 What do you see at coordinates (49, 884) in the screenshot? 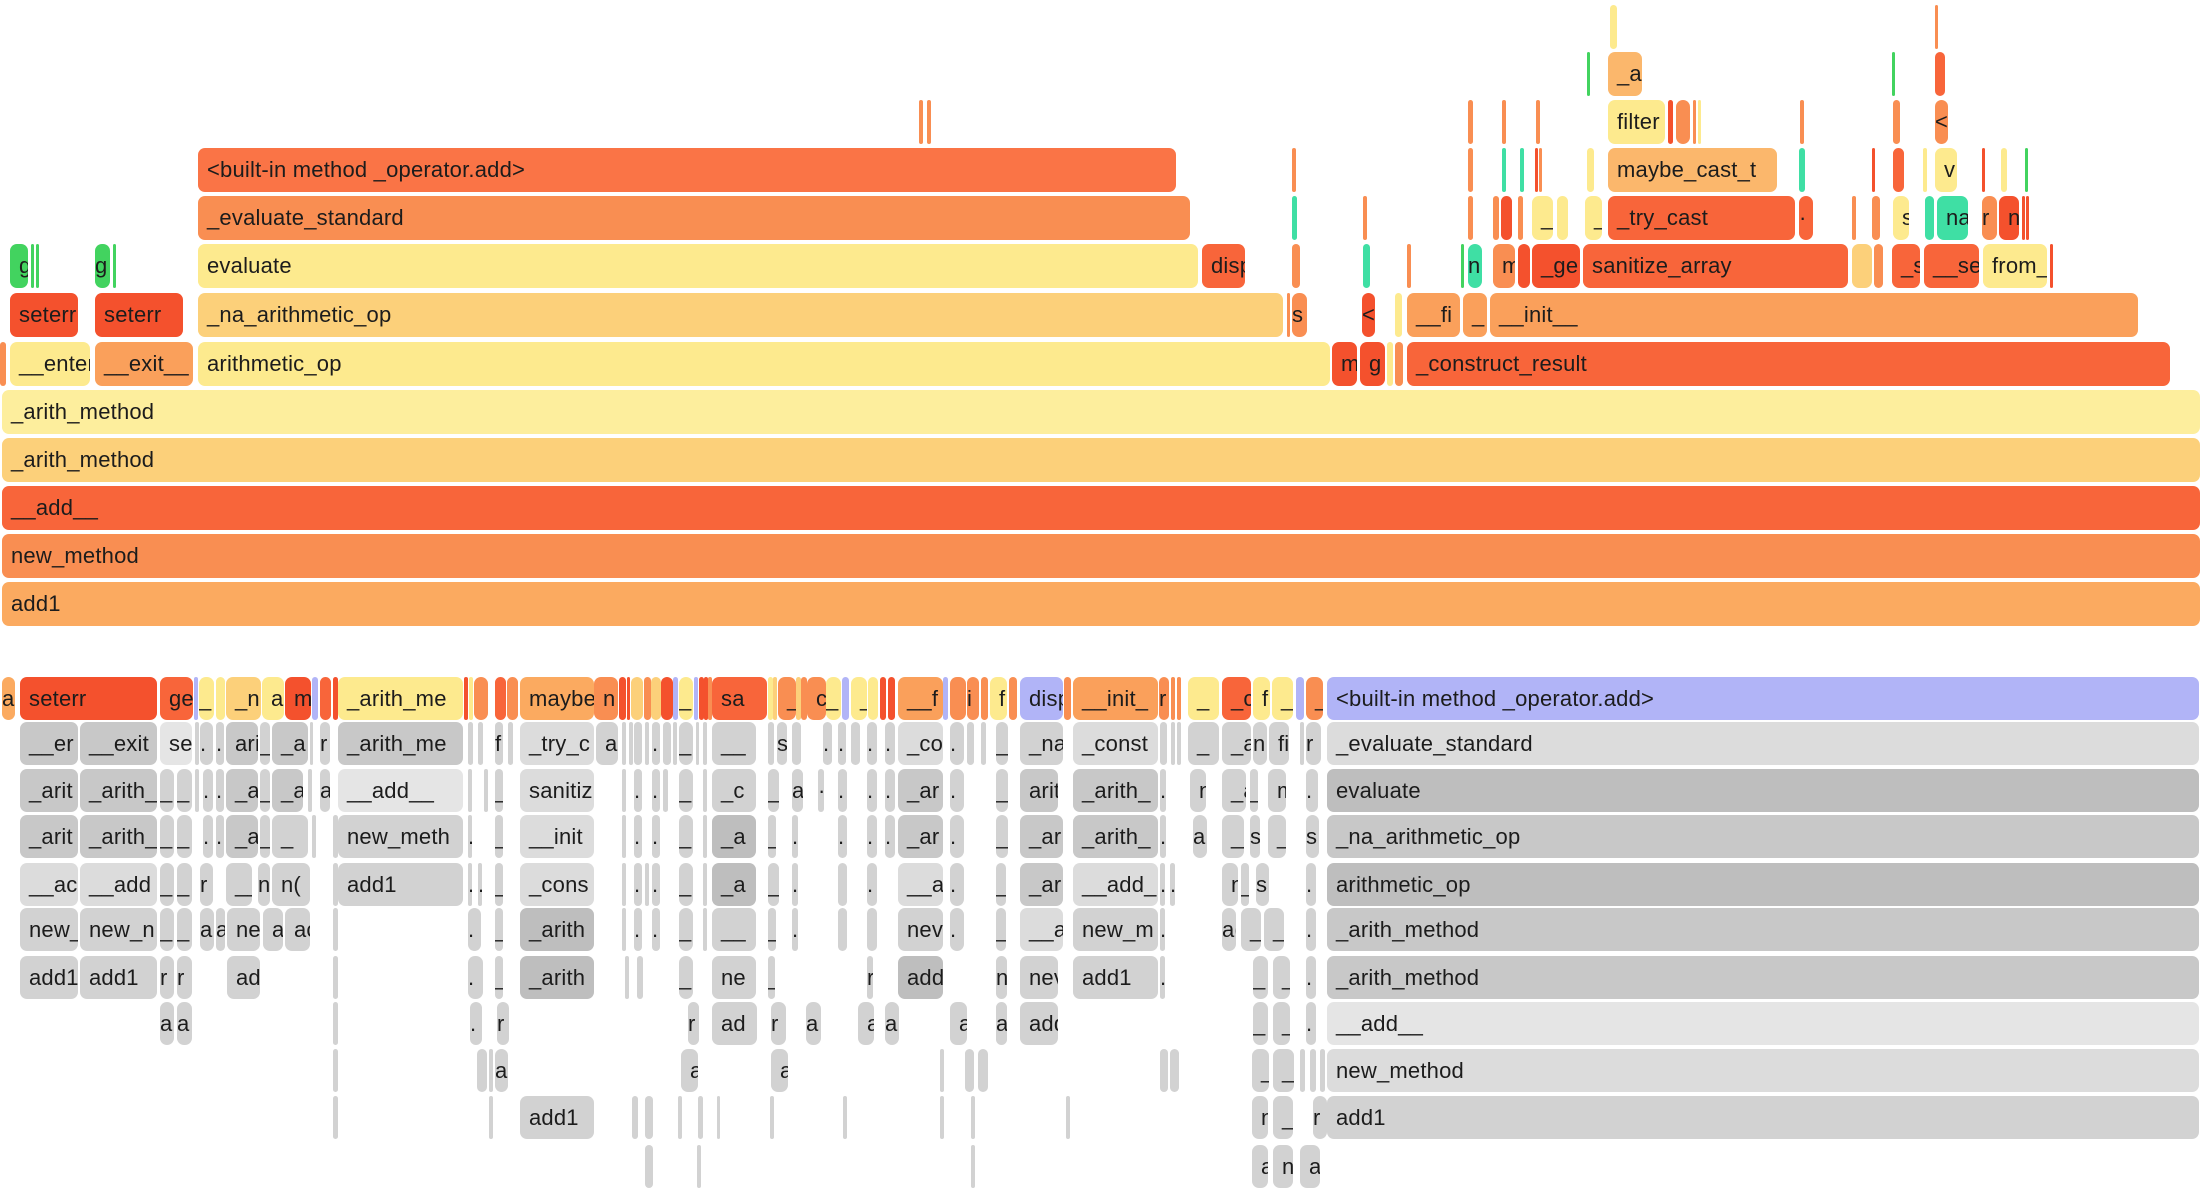
I see `frame-__ac: __ac` at bounding box center [49, 884].